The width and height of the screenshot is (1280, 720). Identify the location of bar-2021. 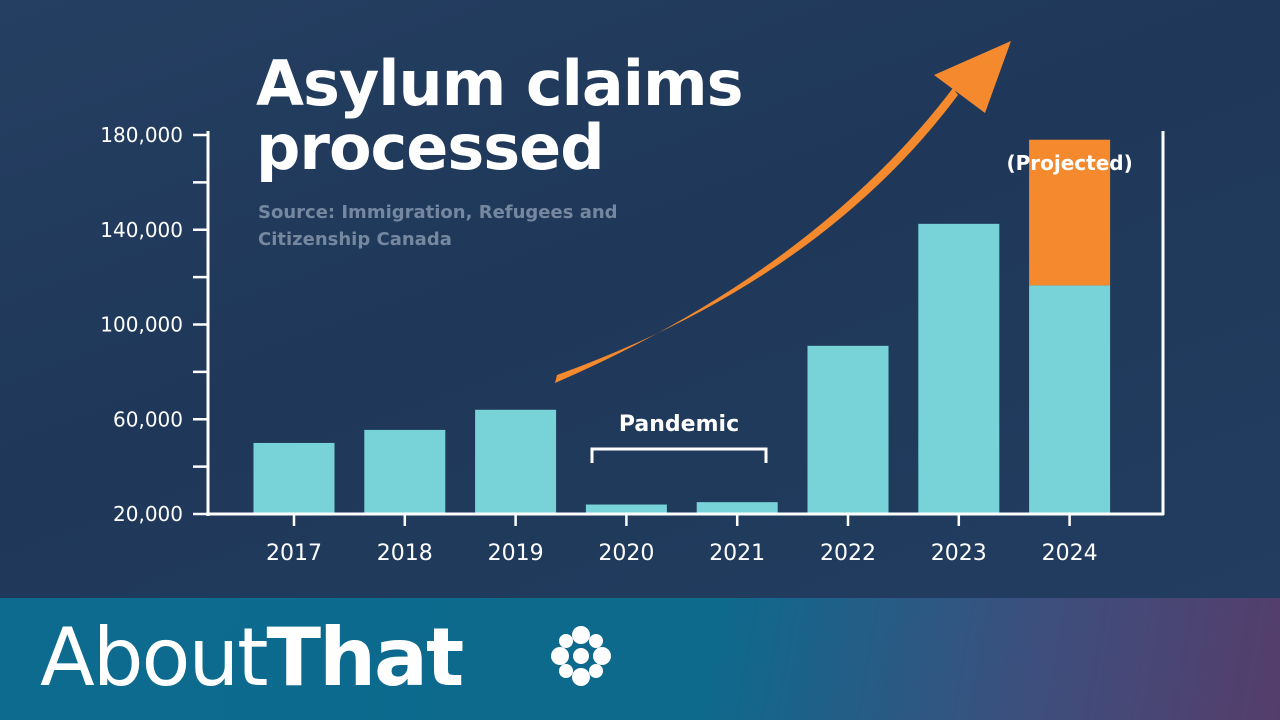
(737, 508).